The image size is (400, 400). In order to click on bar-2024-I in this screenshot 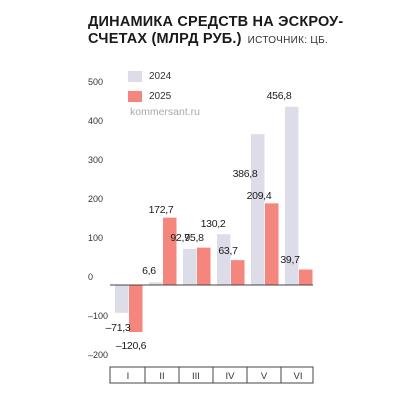, I will do `click(122, 299)`.